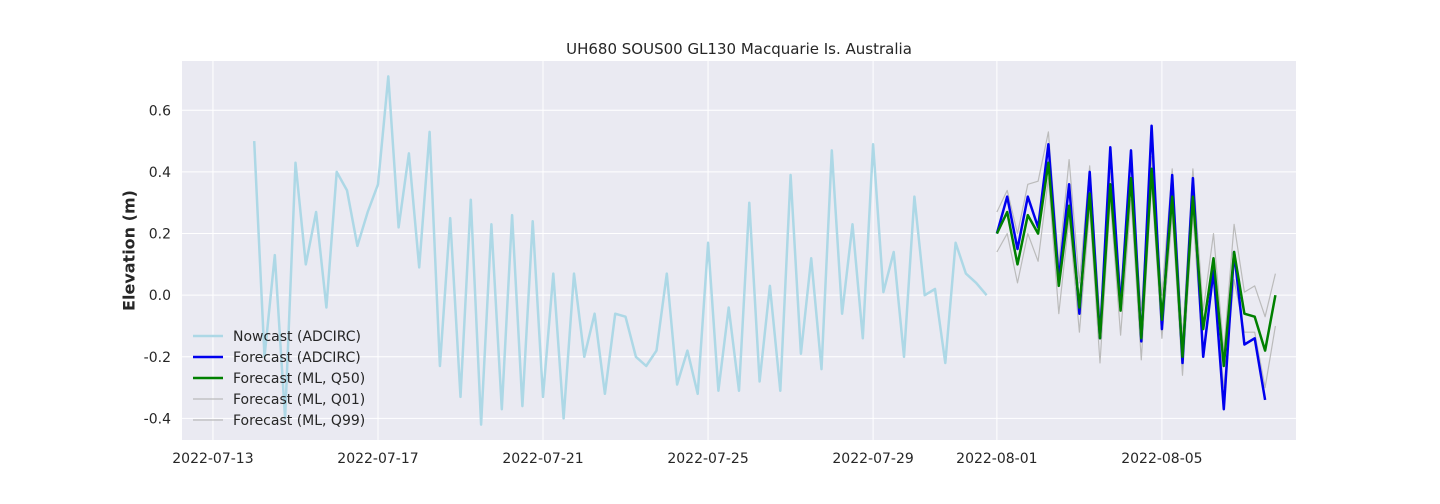 This screenshot has height=504, width=1440. Describe the element at coordinates (160, 111) in the screenshot. I see `y-tick-label: 0.6` at that location.